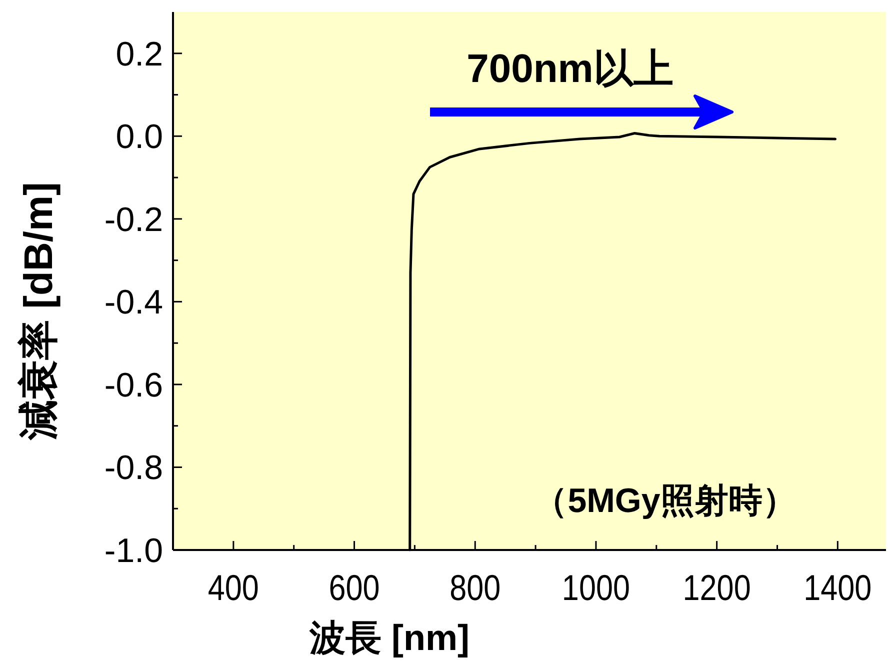 Image resolution: width=888 pixels, height=664 pixels. Describe the element at coordinates (133, 385) in the screenshot. I see `y-tick-label: -0.6` at that location.